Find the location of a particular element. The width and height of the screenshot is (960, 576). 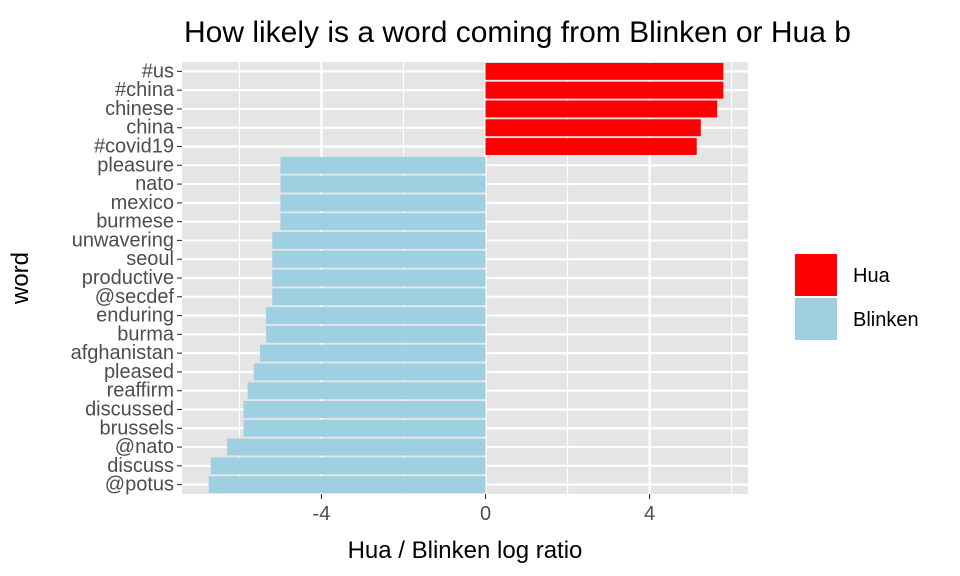

y-tick-label: unwavering is located at coordinates (123, 240).